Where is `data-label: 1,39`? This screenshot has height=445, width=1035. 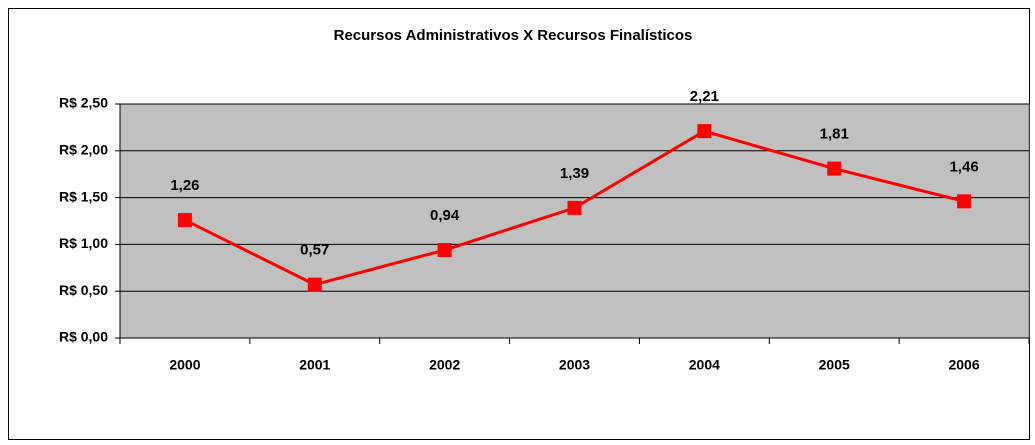 data-label: 1,39 is located at coordinates (574, 173).